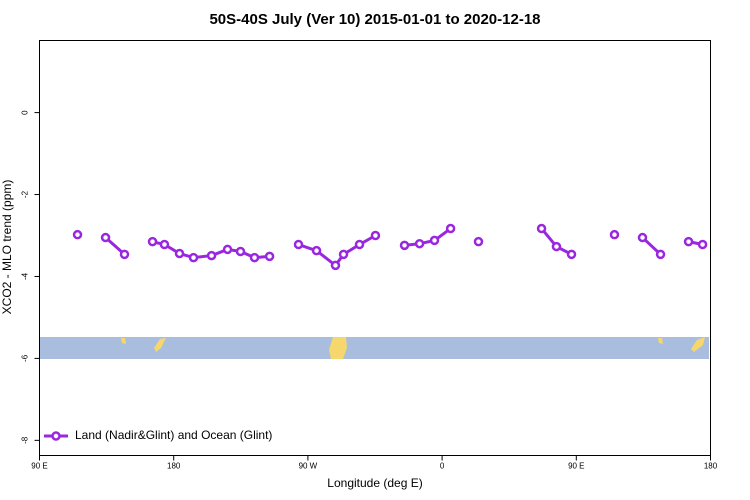  Describe the element at coordinates (442, 466) in the screenshot. I see `x-tick-label: 0` at that location.